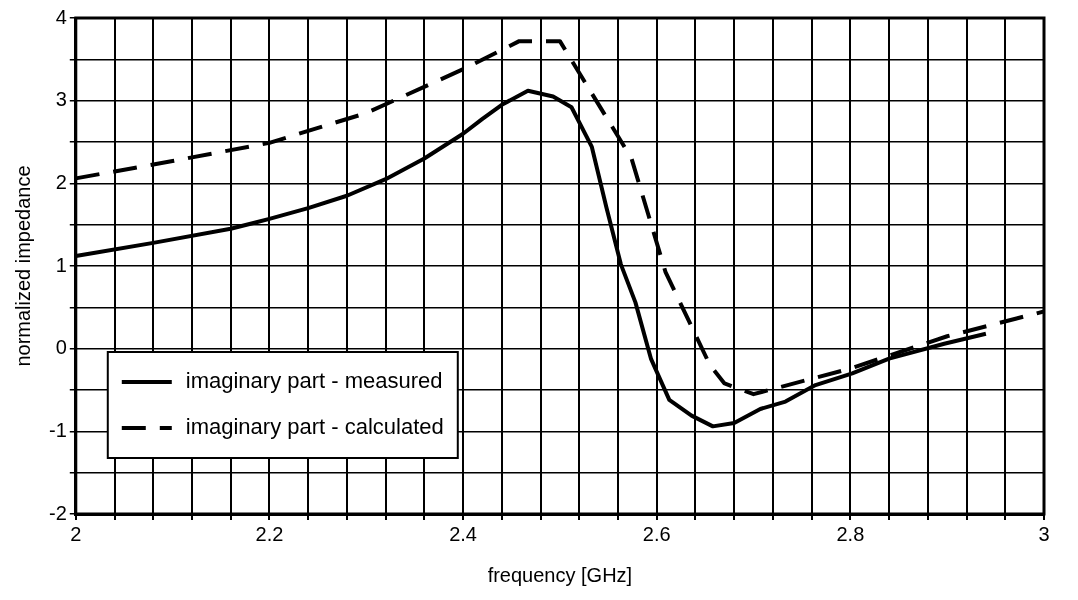  I want to click on x-tick-label: 3, so click(1044, 533).